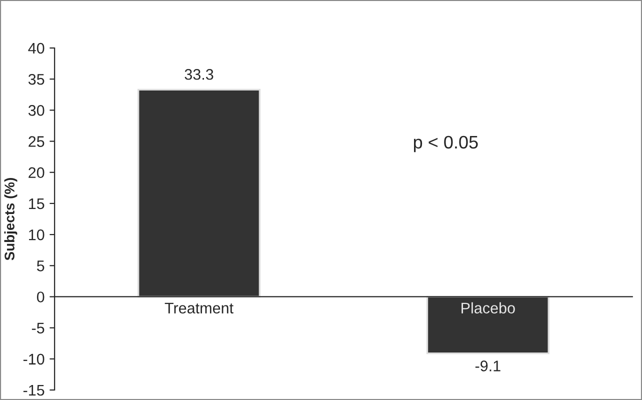  Describe the element at coordinates (36, 172) in the screenshot. I see `y-tick-label: 20` at that location.